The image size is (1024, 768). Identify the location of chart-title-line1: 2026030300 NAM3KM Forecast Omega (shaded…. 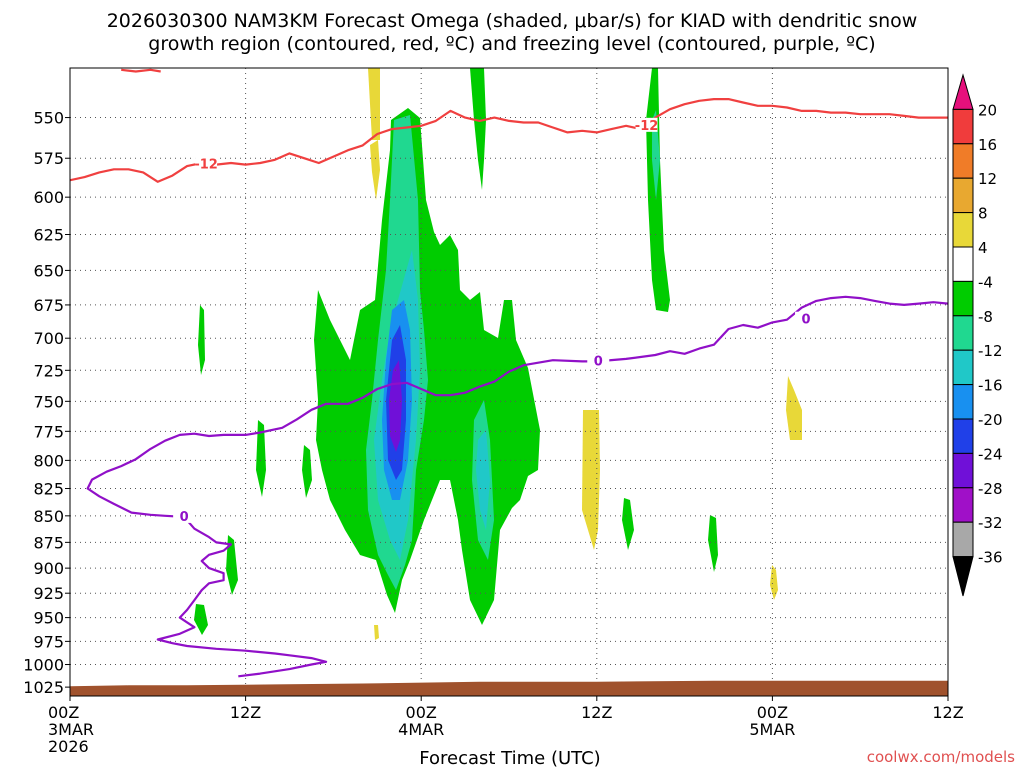
(512, 21).